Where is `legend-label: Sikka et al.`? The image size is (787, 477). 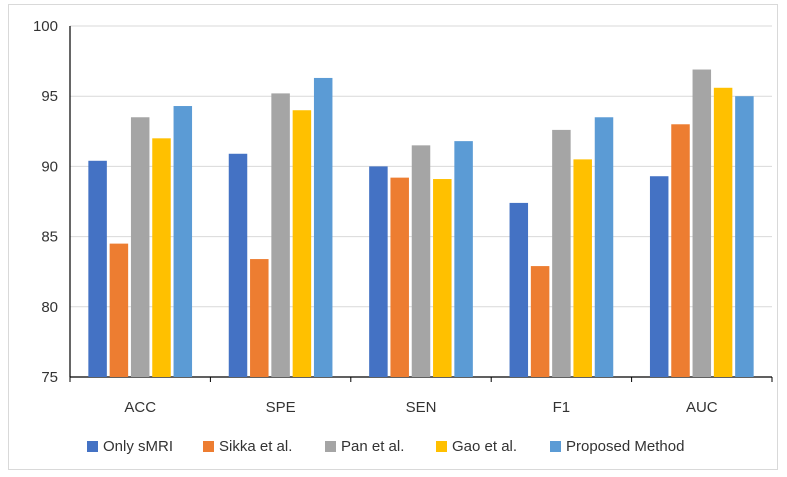
legend-label: Sikka et al. is located at coordinates (255, 446).